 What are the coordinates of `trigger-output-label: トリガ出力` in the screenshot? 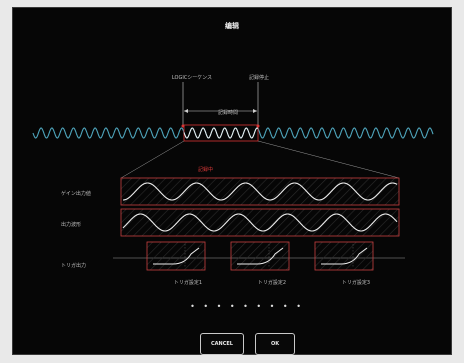 It's located at (74, 266).